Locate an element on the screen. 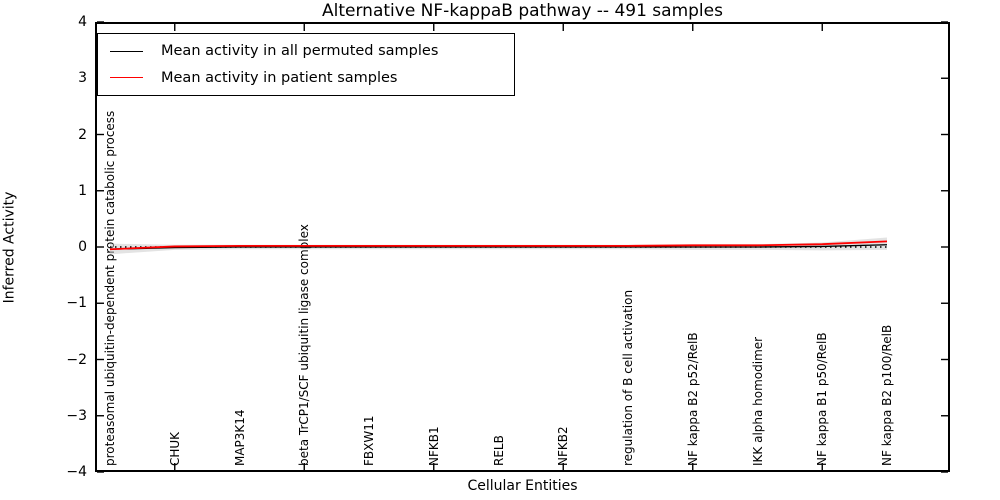 The image size is (1000, 500). x-tick-label: MAP3K14 is located at coordinates (239, 437).